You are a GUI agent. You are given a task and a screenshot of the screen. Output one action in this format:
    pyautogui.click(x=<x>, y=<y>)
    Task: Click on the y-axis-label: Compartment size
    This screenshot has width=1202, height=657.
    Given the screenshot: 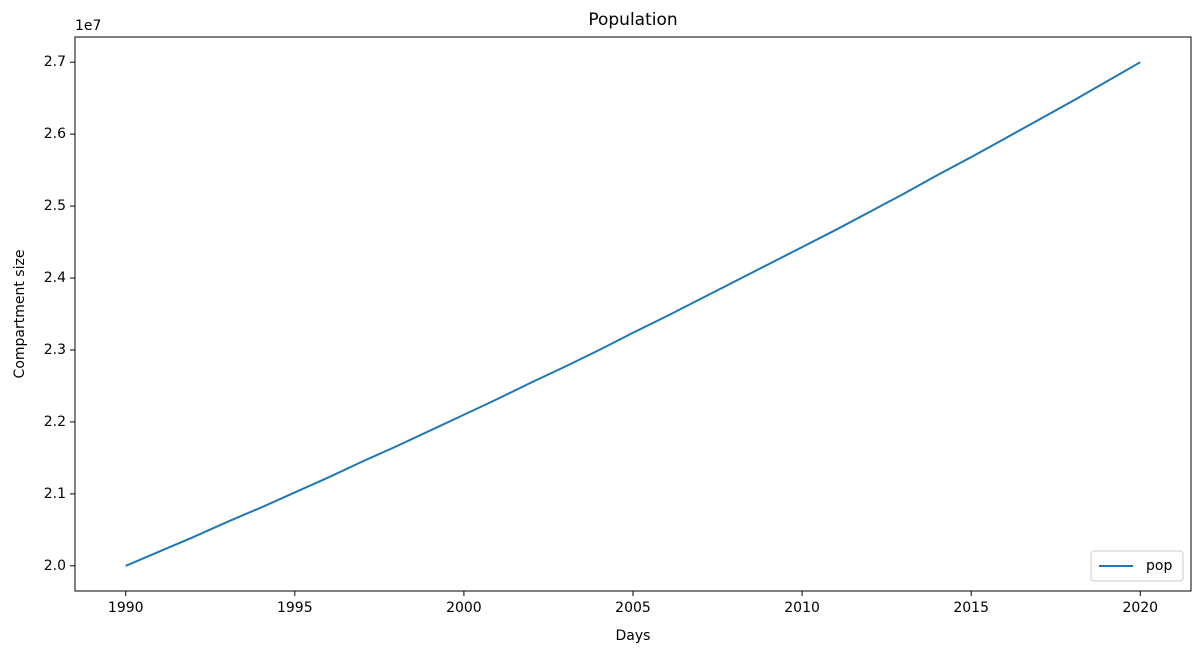 What is the action you would take?
    pyautogui.click(x=20, y=314)
    